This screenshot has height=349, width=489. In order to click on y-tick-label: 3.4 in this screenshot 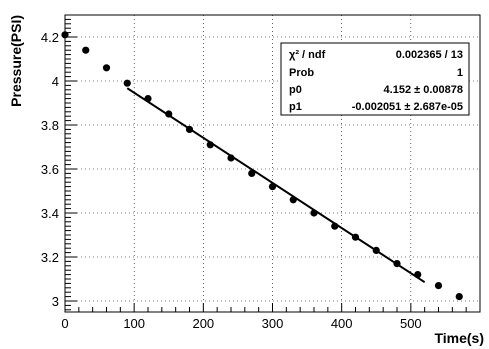, I will do `click(50, 213)`.